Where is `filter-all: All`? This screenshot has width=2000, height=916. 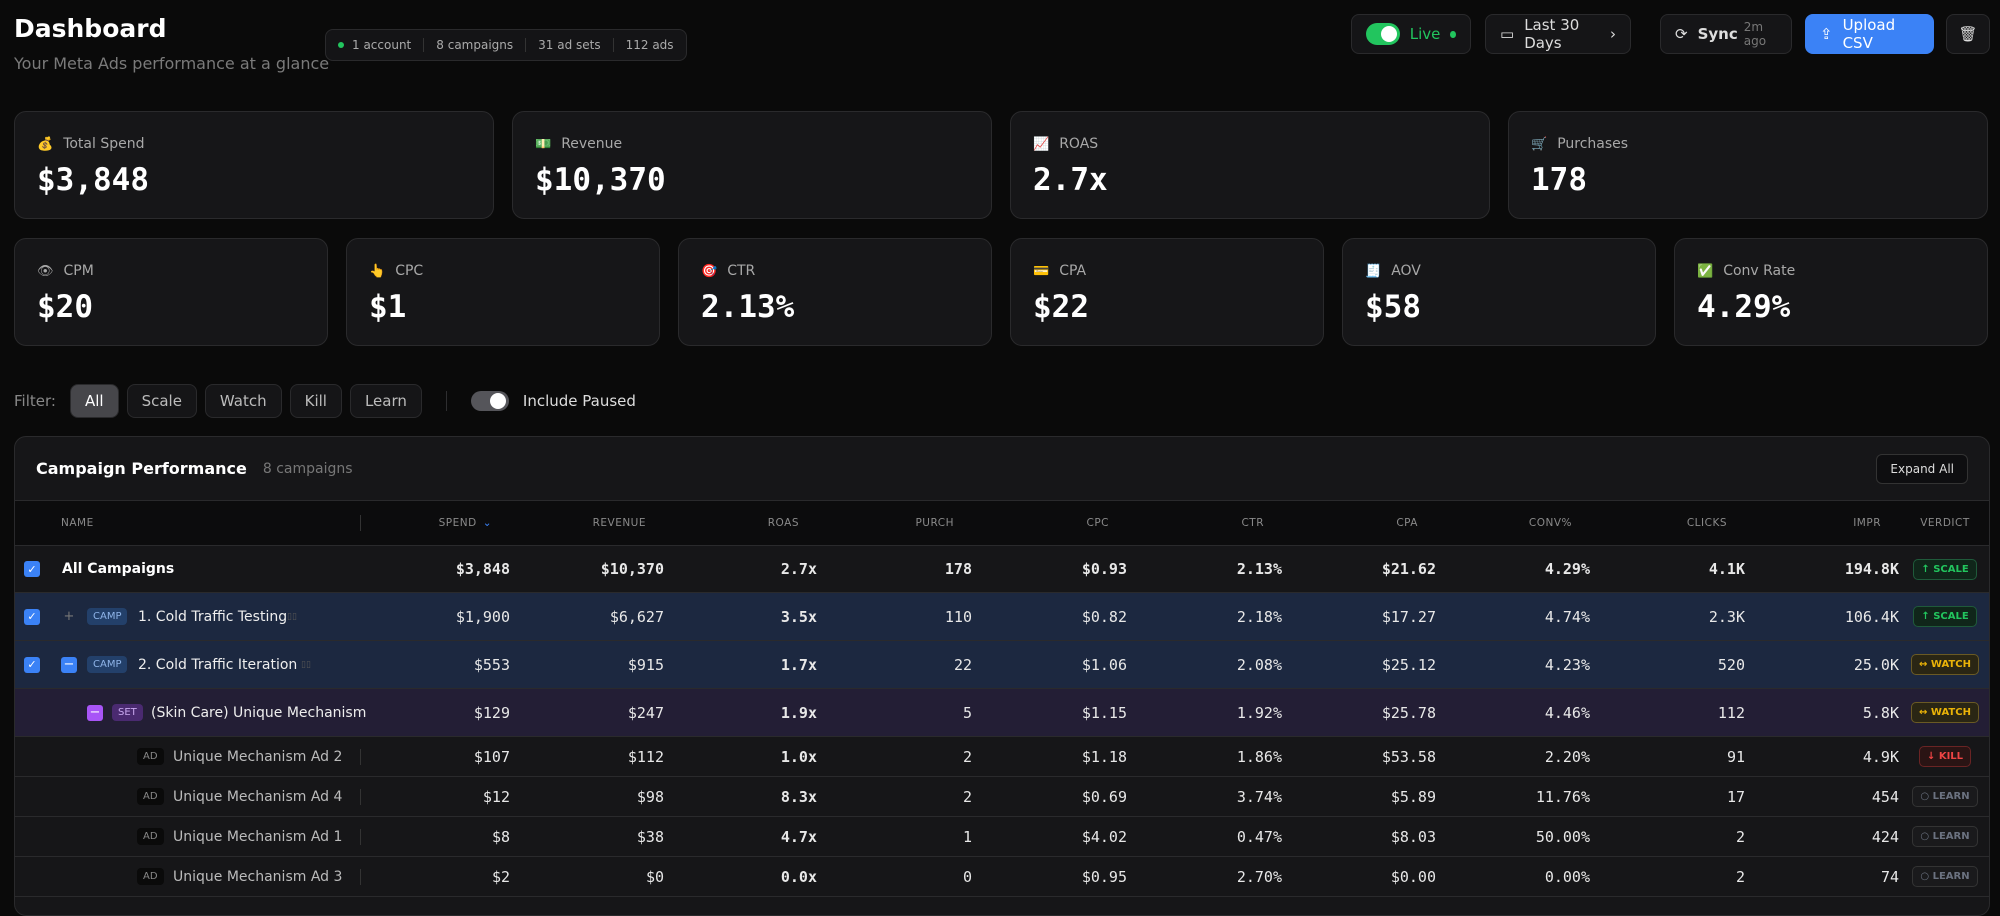
filter-all: All is located at coordinates (94, 401).